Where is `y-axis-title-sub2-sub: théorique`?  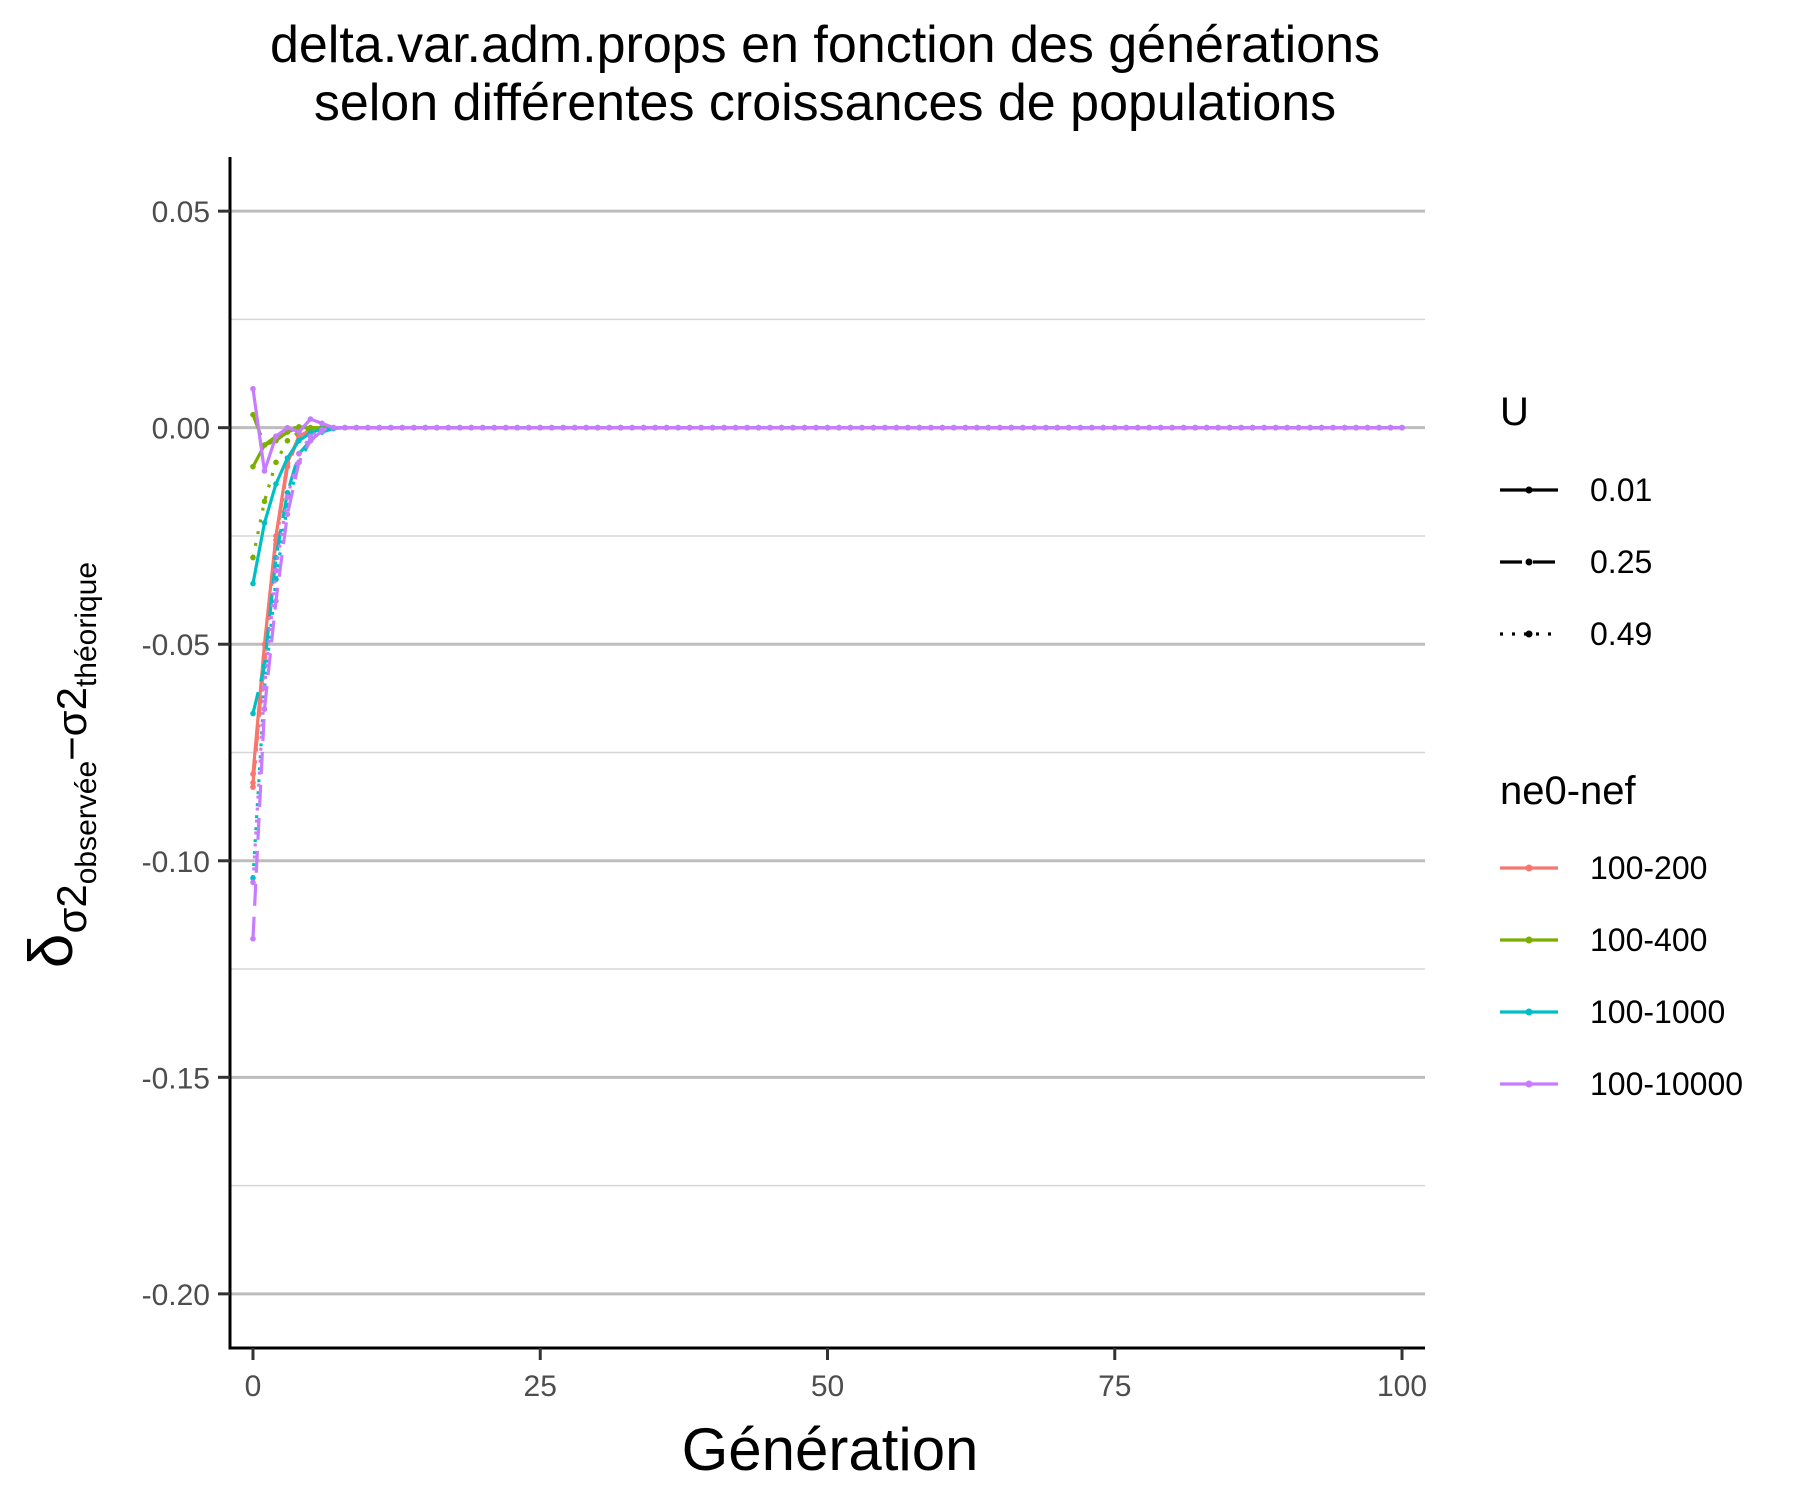 y-axis-title-sub2-sub: théorique is located at coordinates (86, 624).